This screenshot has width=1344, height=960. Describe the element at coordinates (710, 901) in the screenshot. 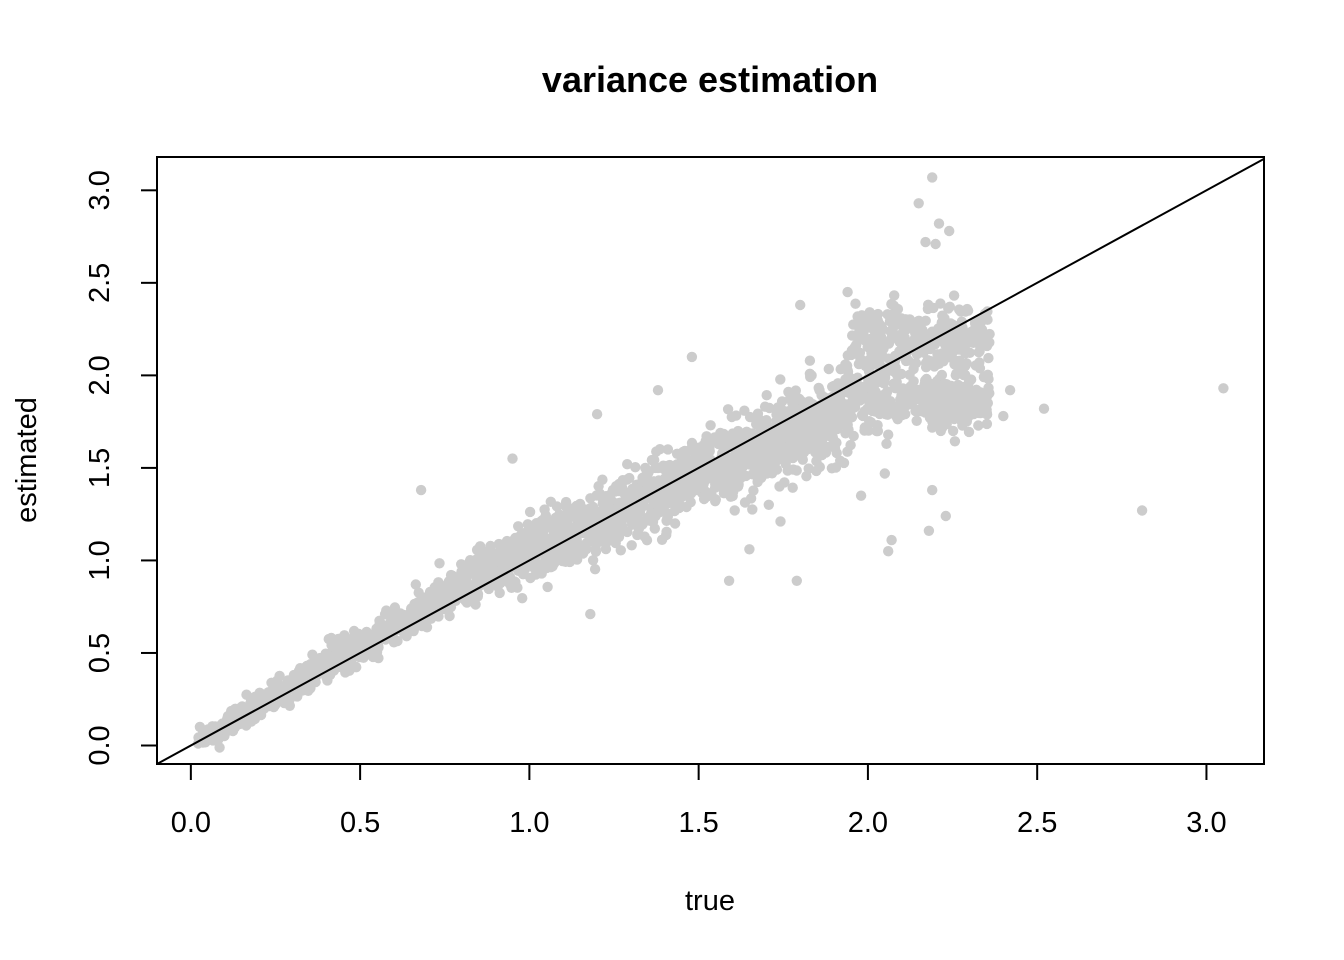

I see `x-axis-title: true` at that location.